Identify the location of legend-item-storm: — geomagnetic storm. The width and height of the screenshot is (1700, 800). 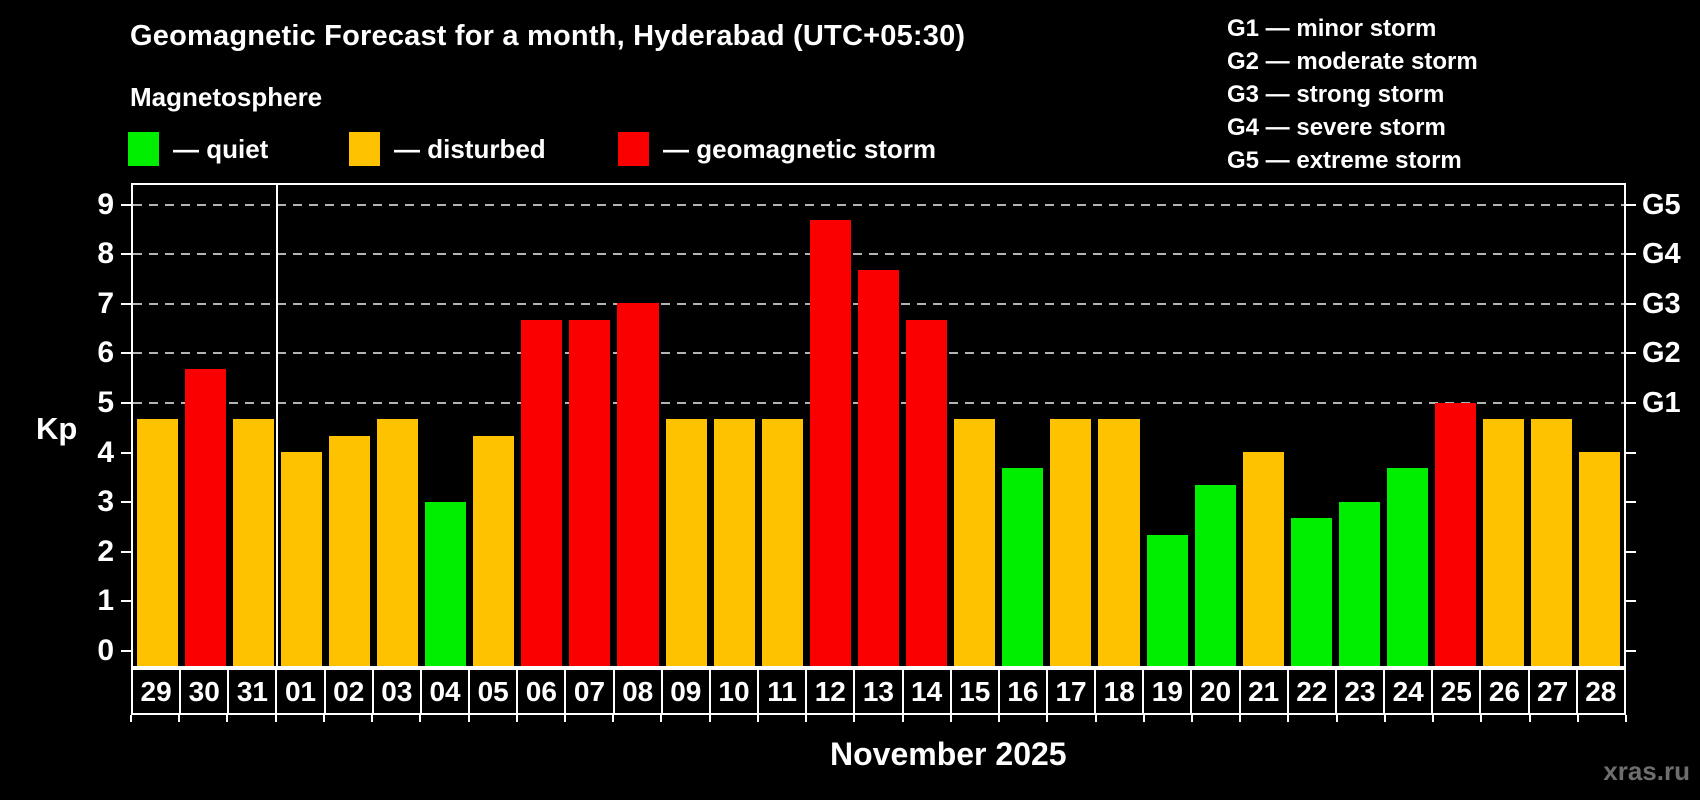
(777, 149).